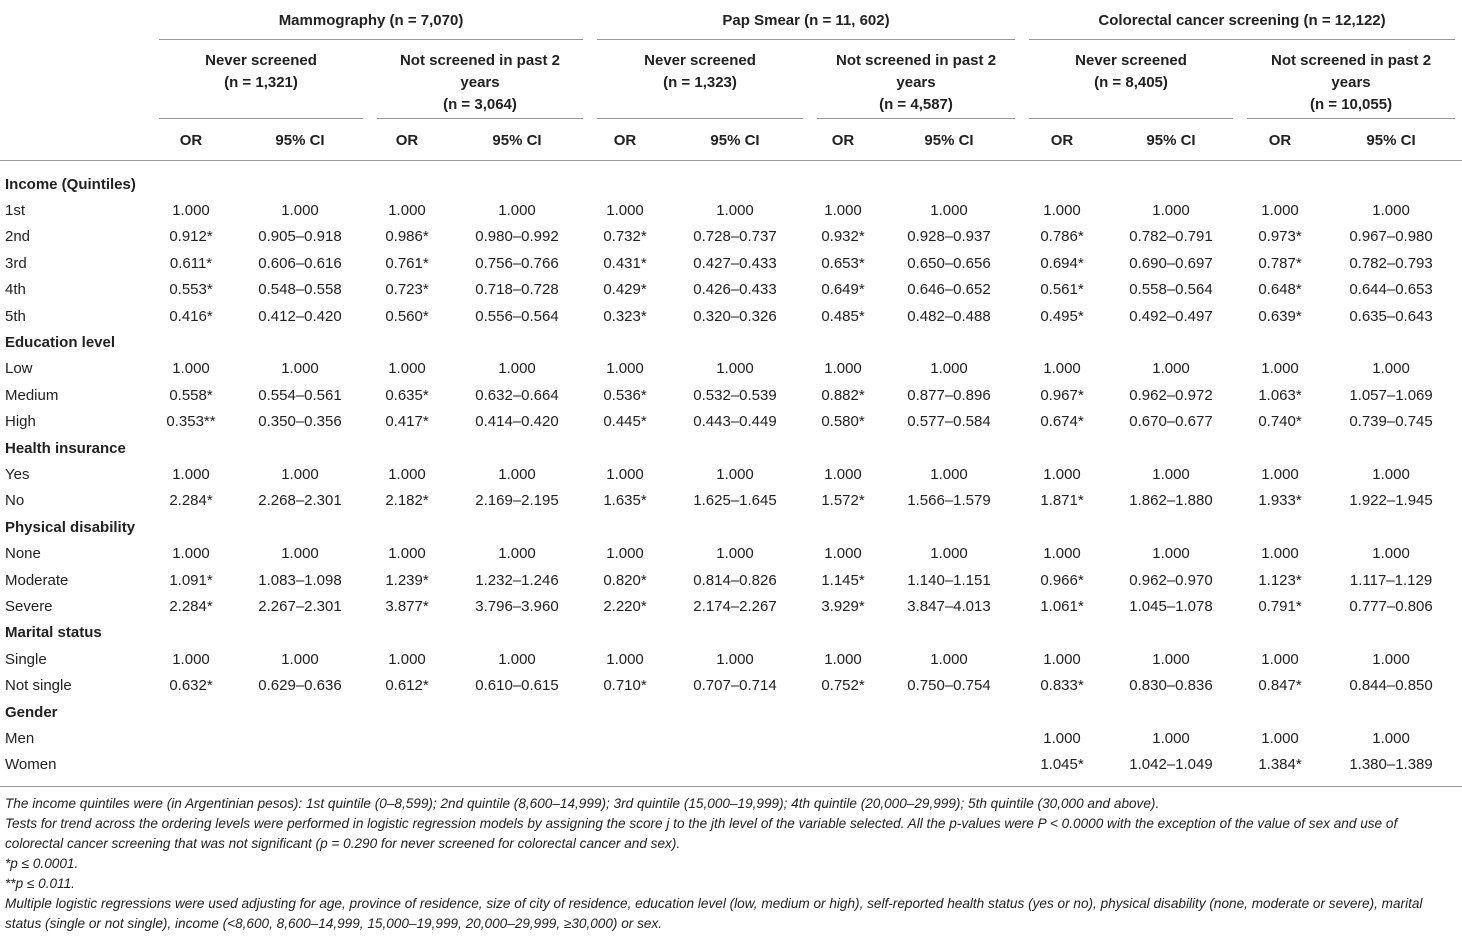  Describe the element at coordinates (1280, 395) in the screenshot. I see `or-cell: 1.063*` at that location.